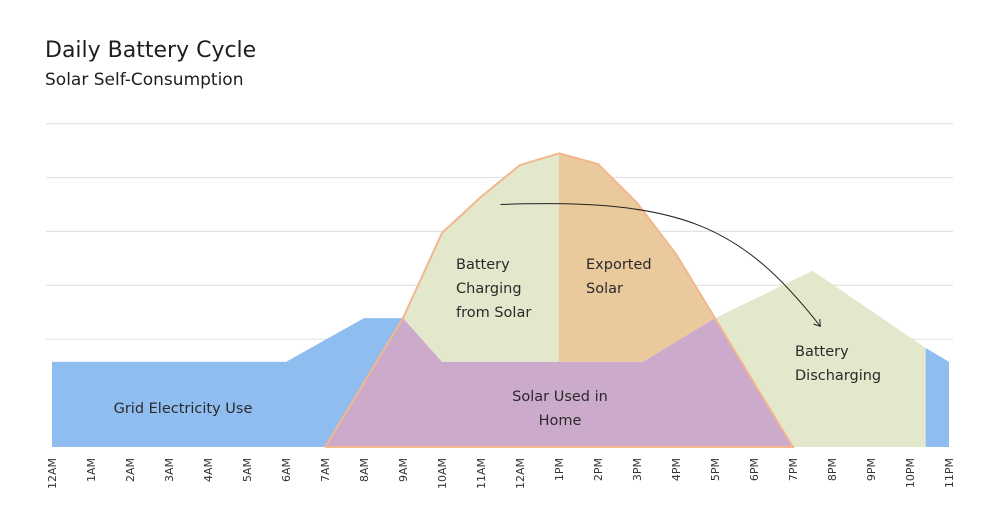 This screenshot has height=530, width=1000. Describe the element at coordinates (619, 277) in the screenshot. I see `label-exported-solar: Exported Solar` at that location.